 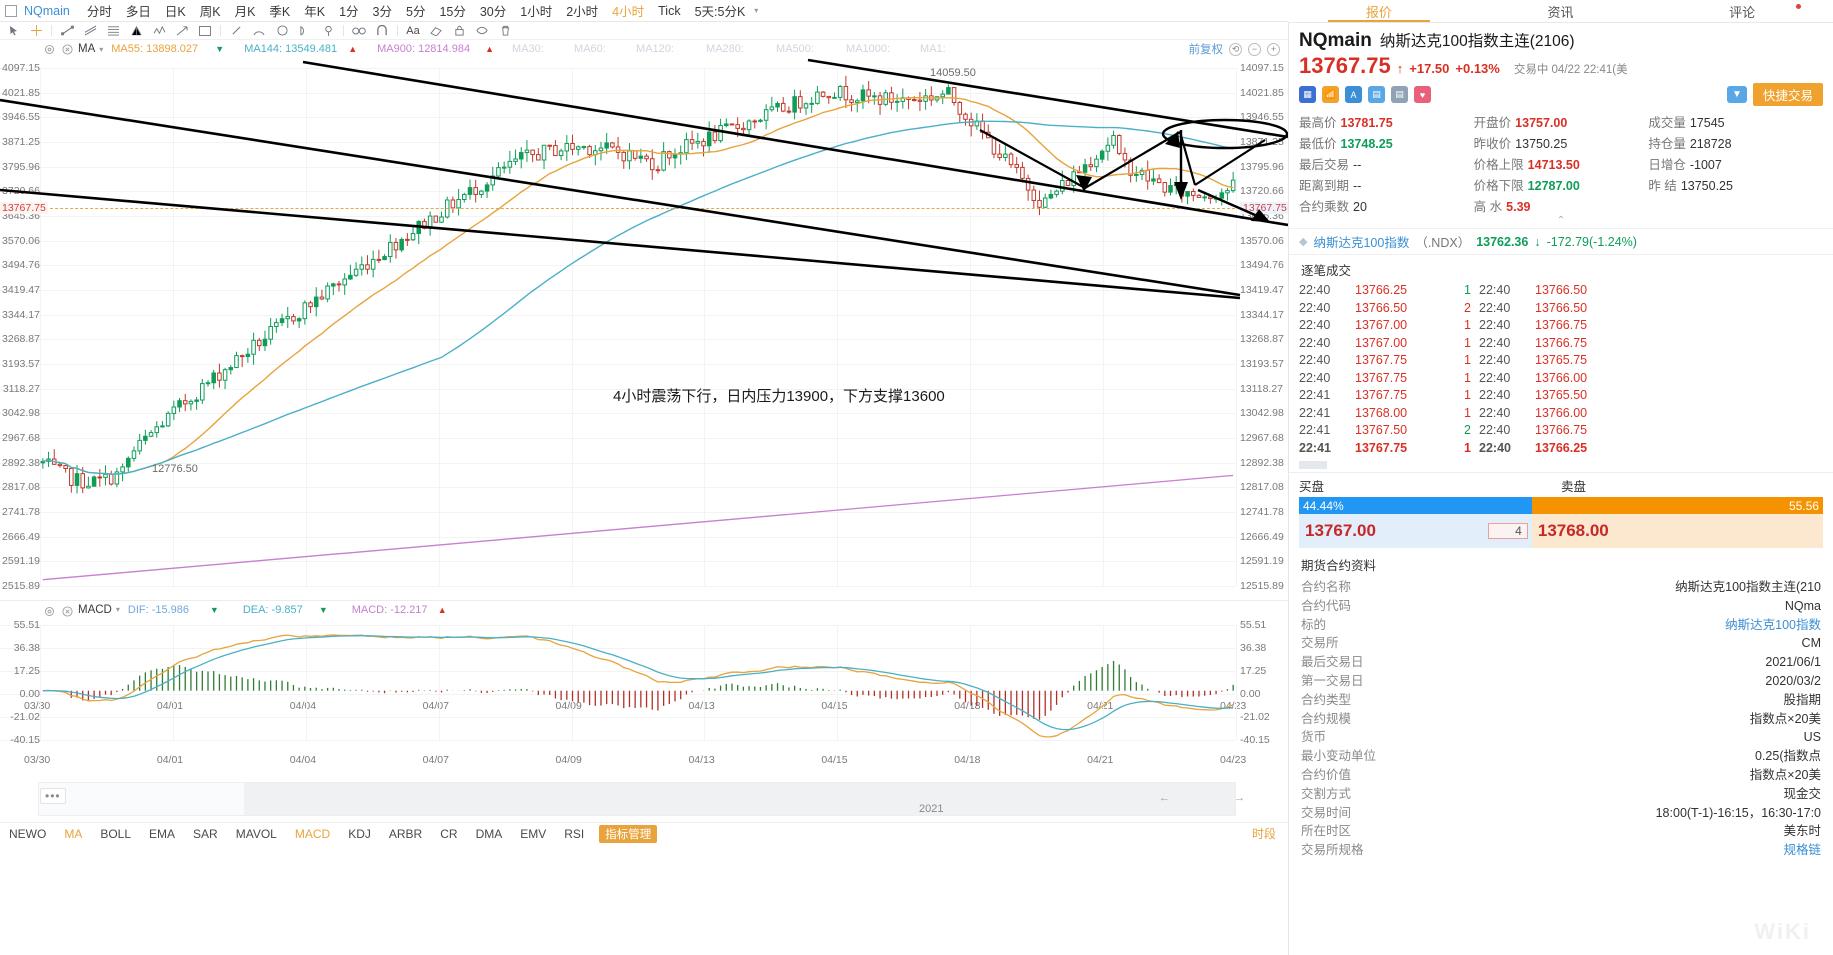 What do you see at coordinates (315, 12) in the screenshot?
I see `period-nianK: 年K` at bounding box center [315, 12].